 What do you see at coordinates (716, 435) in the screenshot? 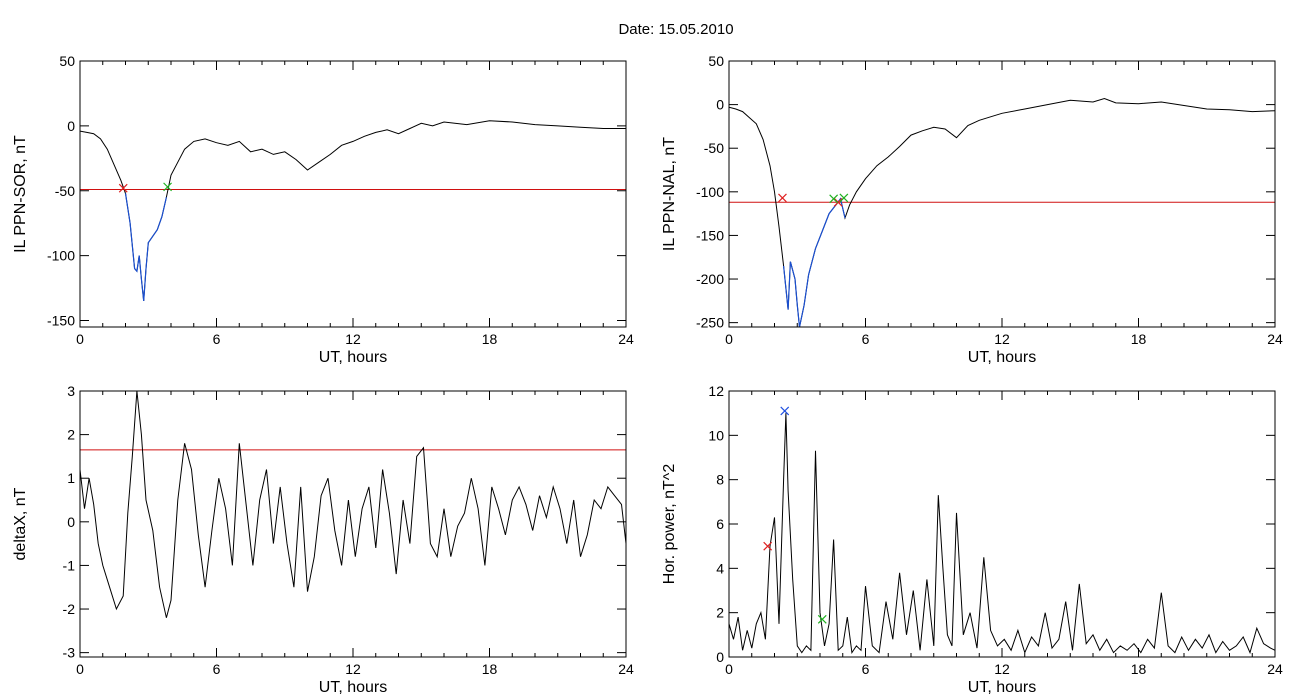
I see `y-tick-label: 10` at bounding box center [716, 435].